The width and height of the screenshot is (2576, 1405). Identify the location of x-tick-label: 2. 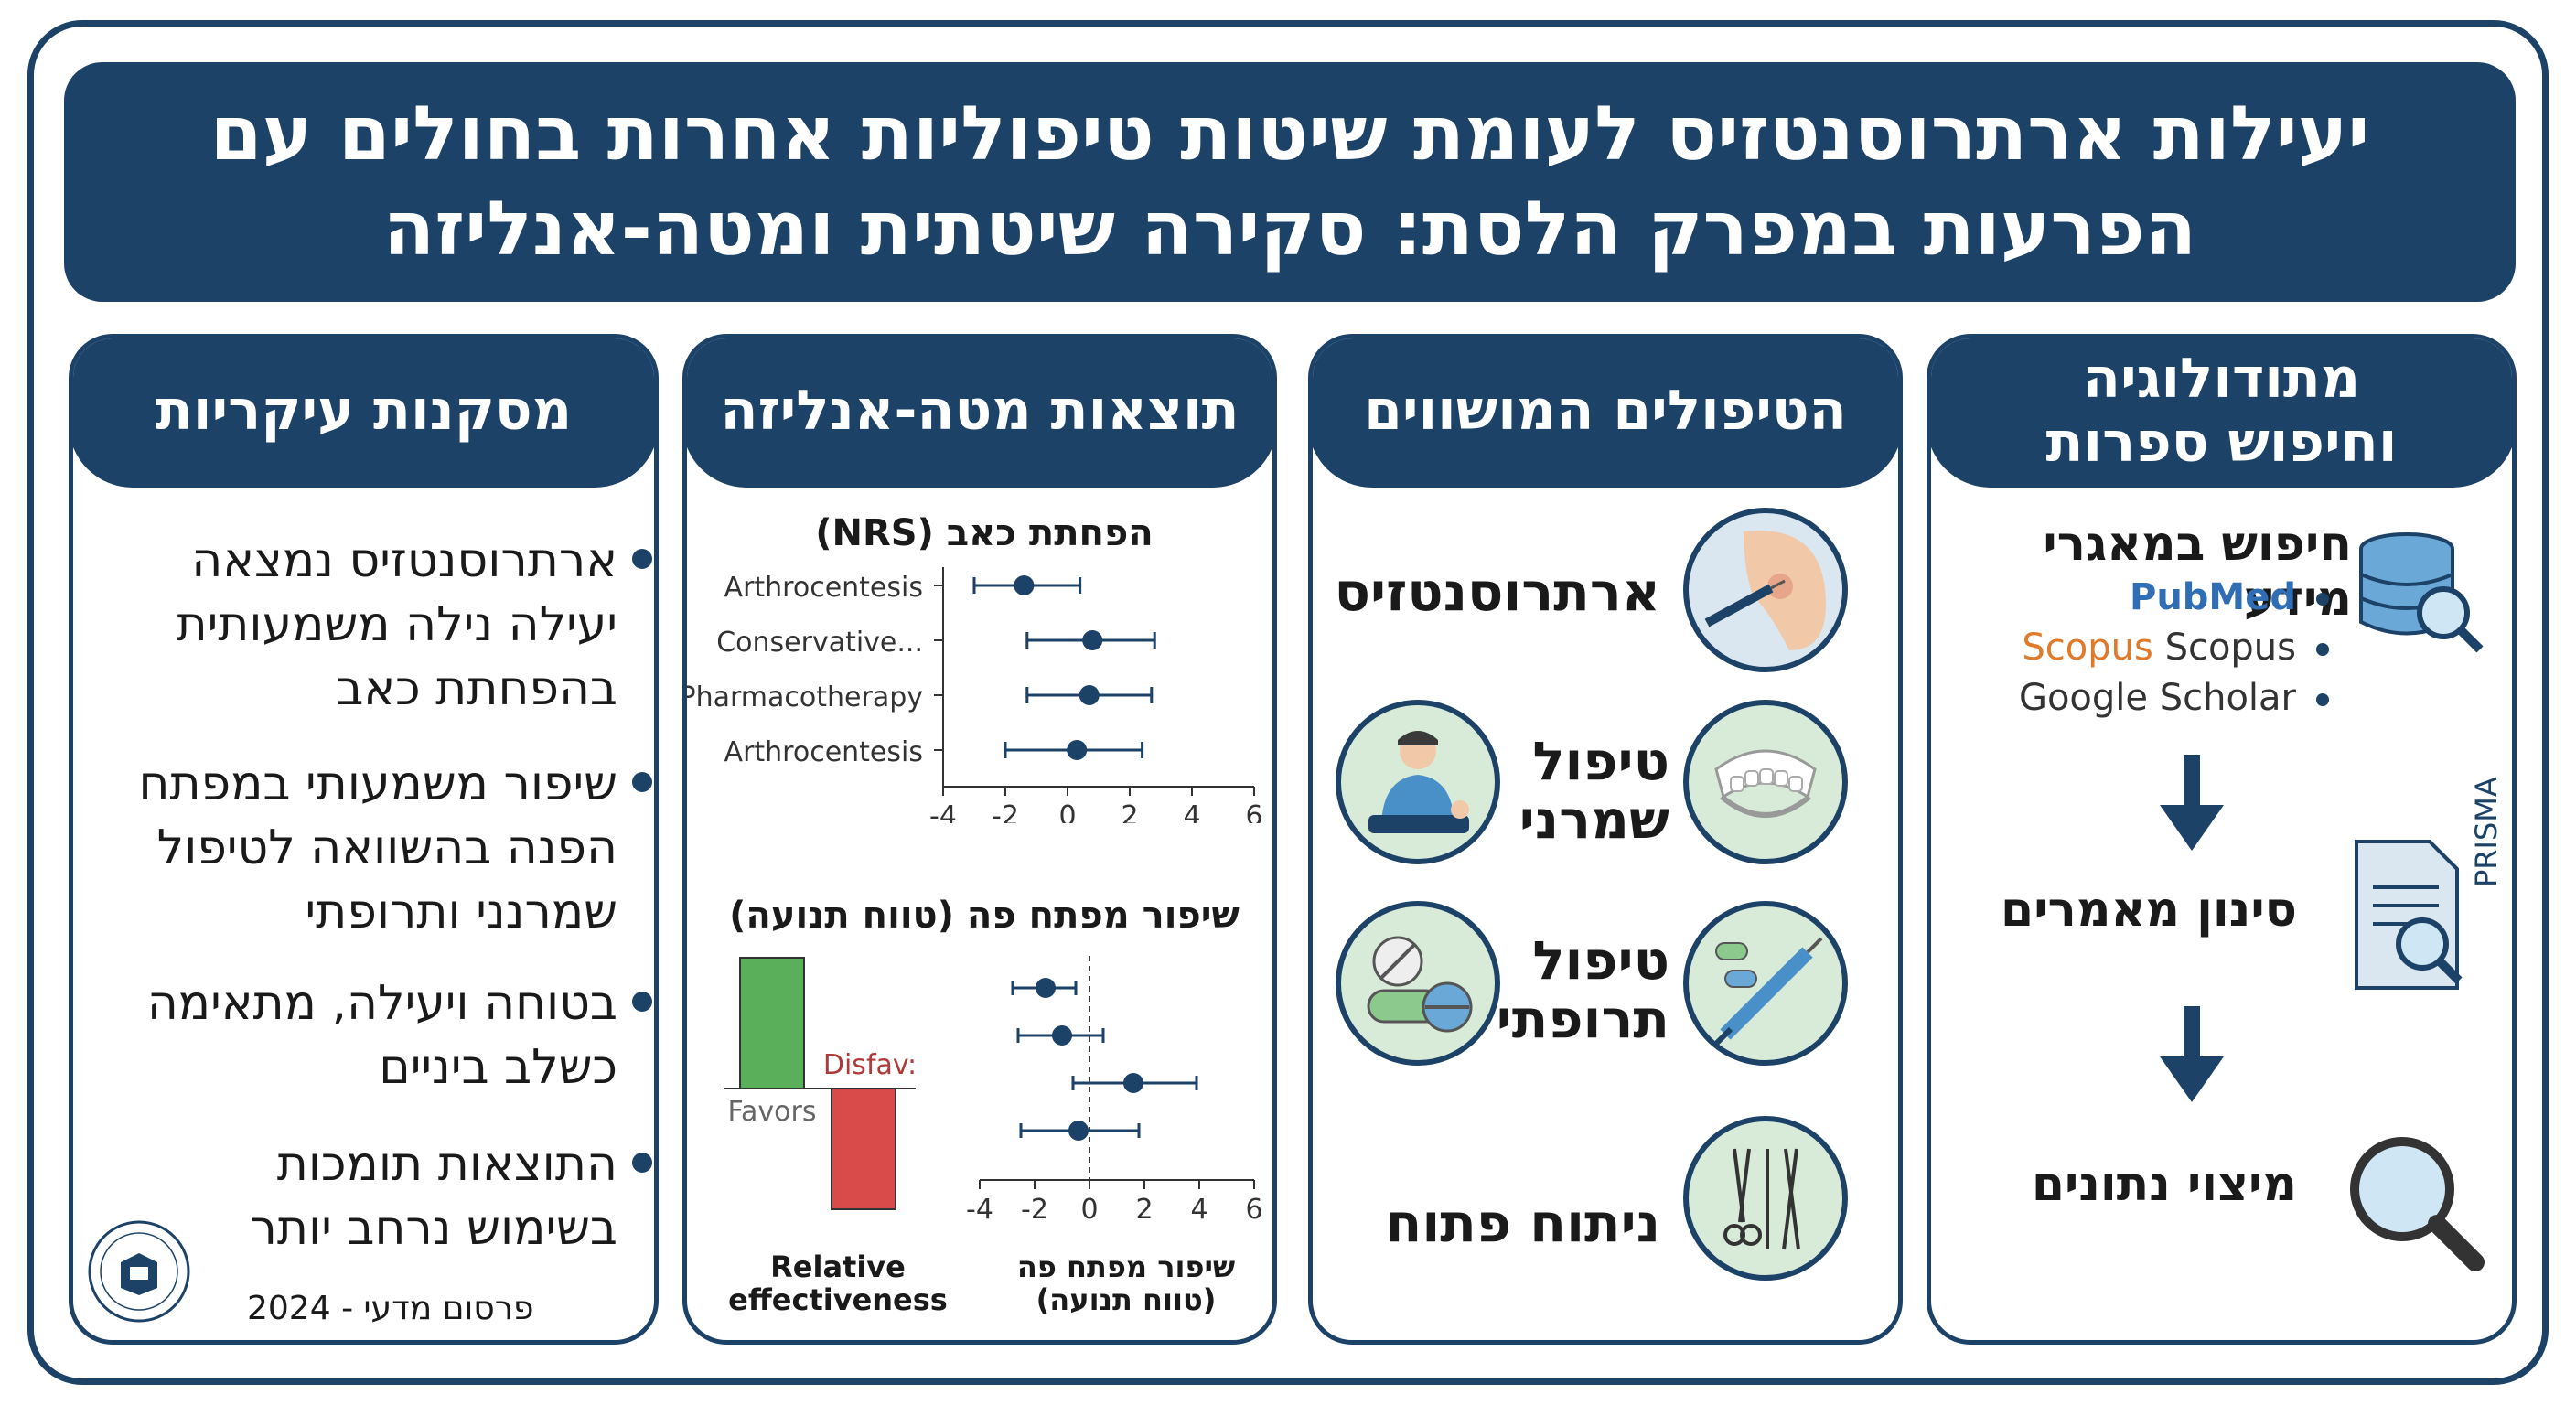
(1130, 811).